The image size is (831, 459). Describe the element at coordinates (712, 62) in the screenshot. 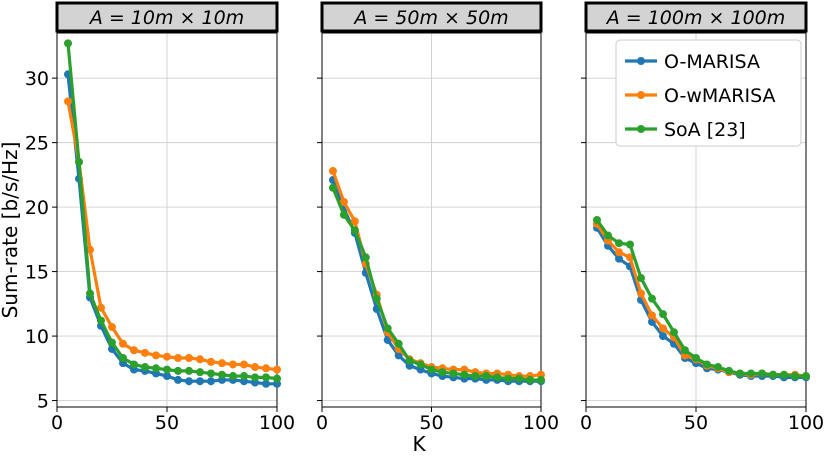

I see `legend-label: O-MARISA` at that location.